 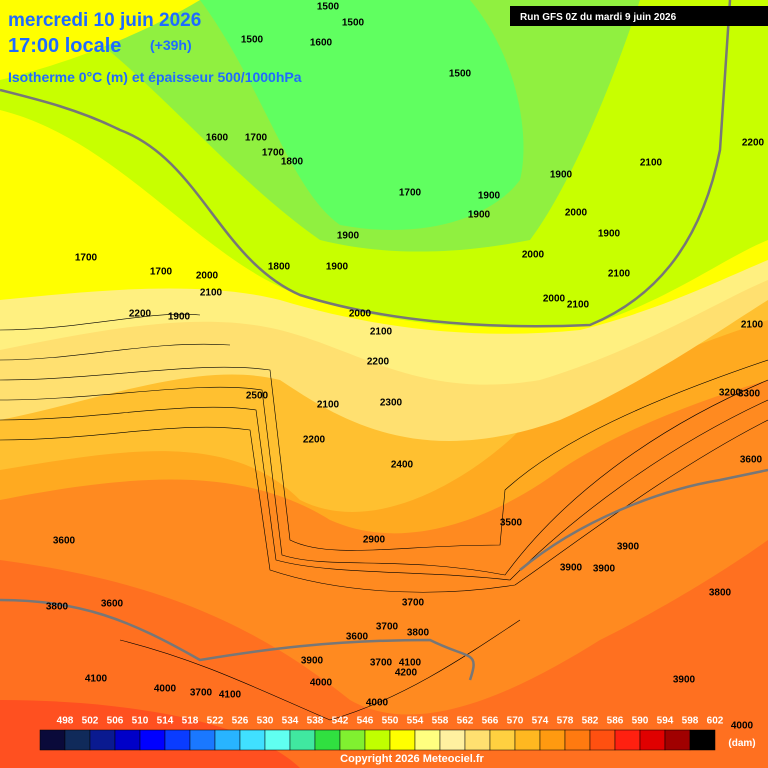 What do you see at coordinates (490, 721) in the screenshot?
I see `legend-label: 566` at bounding box center [490, 721].